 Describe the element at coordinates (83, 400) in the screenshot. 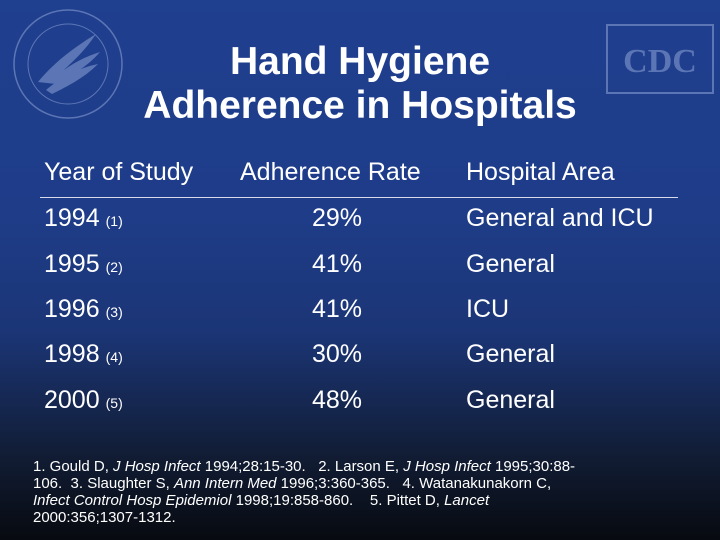

I see `row-5-year: 2000 (5)` at that location.